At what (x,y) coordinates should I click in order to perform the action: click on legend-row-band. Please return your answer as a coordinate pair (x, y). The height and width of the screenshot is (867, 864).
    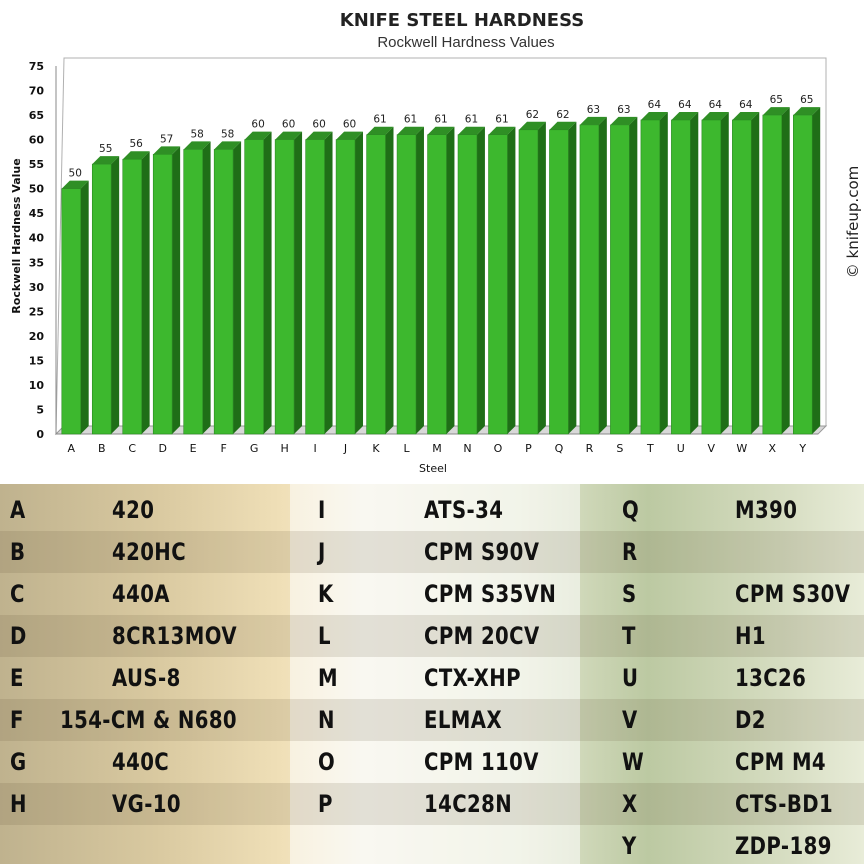
    Looking at the image, I should click on (432, 552).